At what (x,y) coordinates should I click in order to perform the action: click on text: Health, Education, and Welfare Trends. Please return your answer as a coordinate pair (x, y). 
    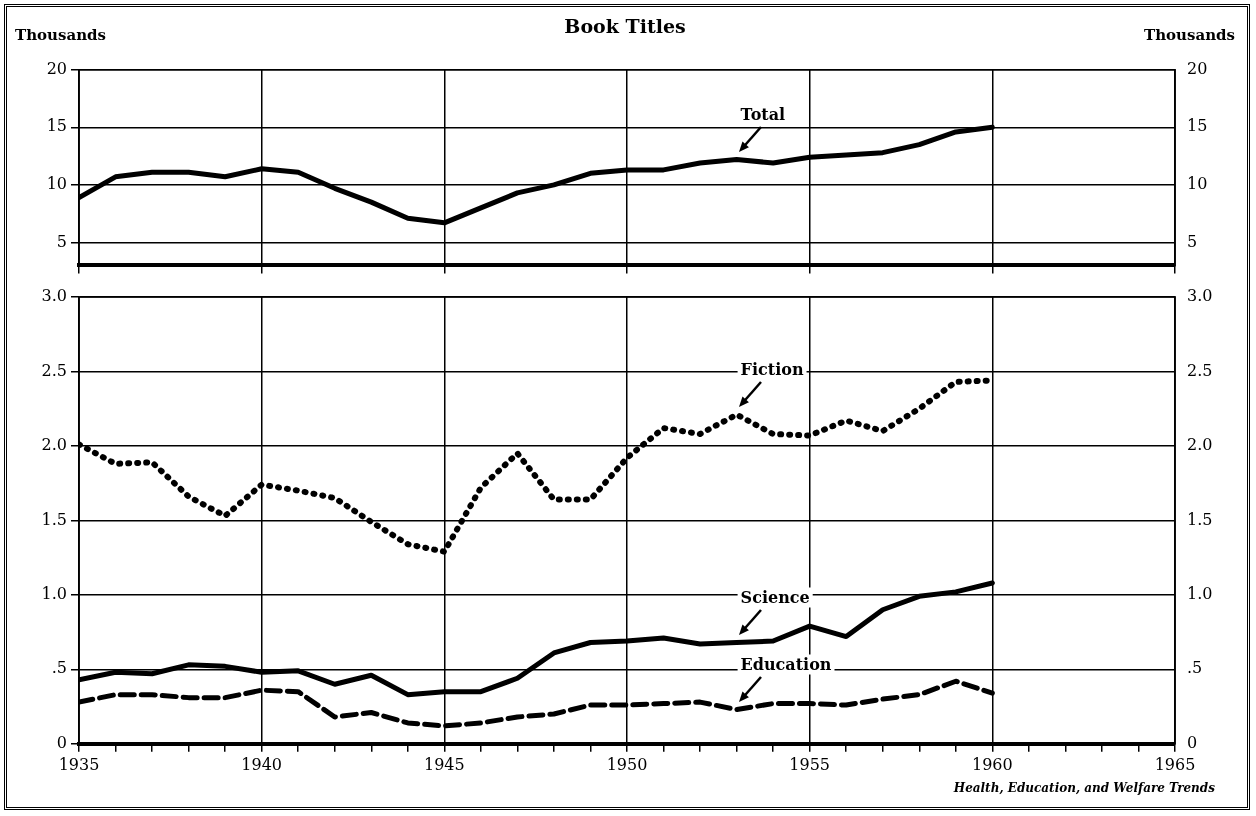
    Looking at the image, I should click on (1084, 788).